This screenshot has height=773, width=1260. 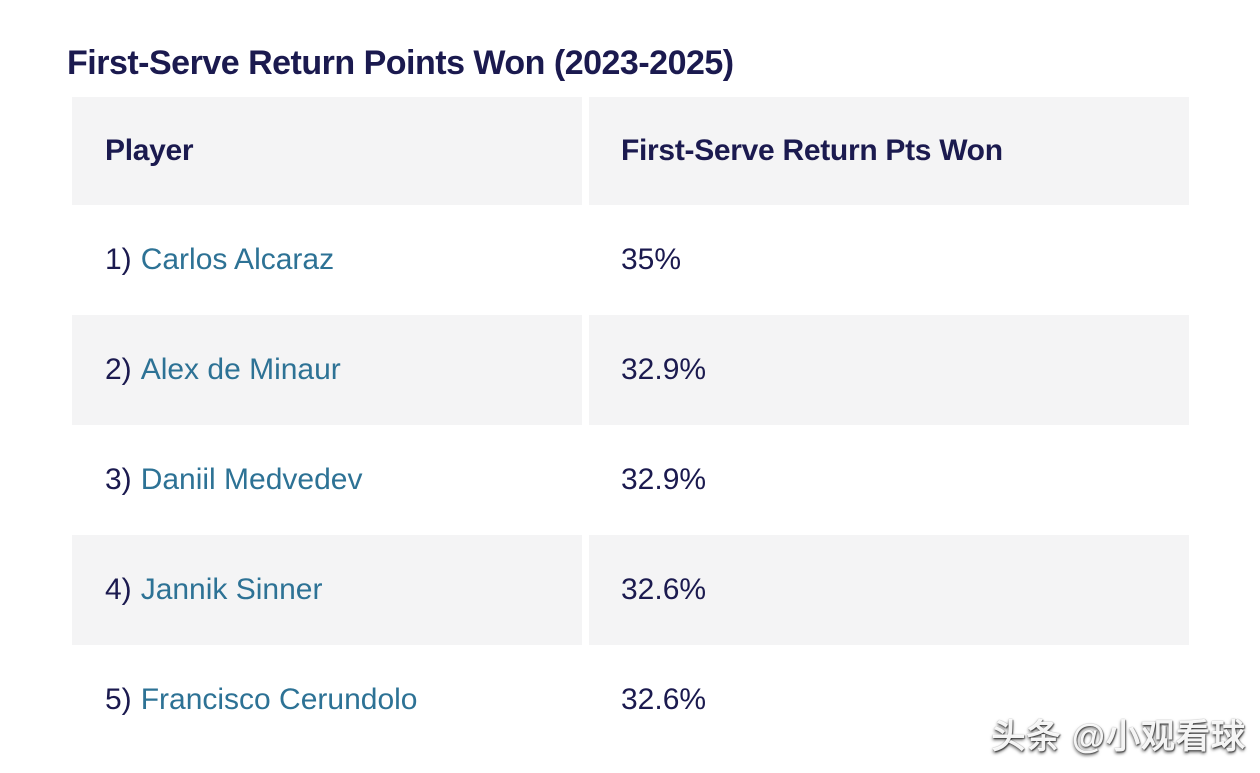 I want to click on rank-label: 2), so click(x=118, y=369).